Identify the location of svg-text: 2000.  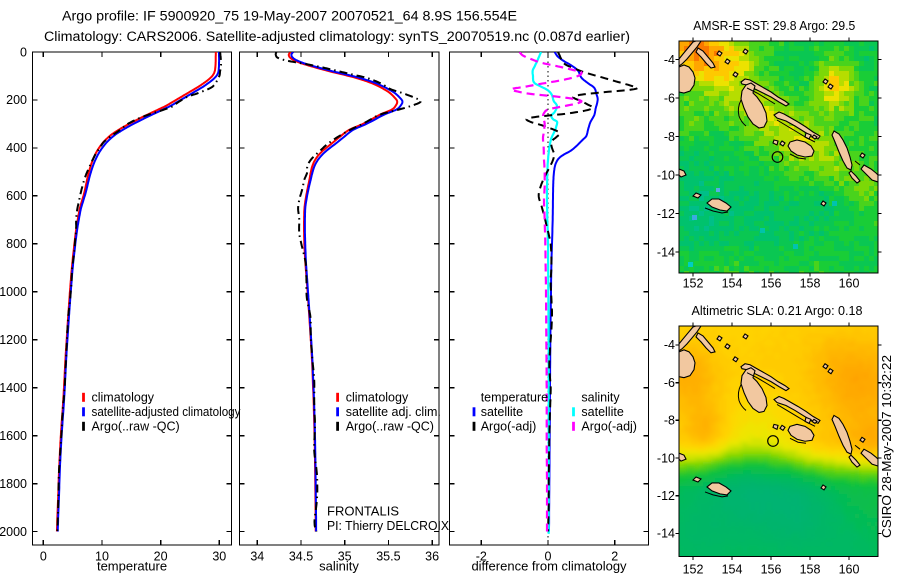
(13, 532).